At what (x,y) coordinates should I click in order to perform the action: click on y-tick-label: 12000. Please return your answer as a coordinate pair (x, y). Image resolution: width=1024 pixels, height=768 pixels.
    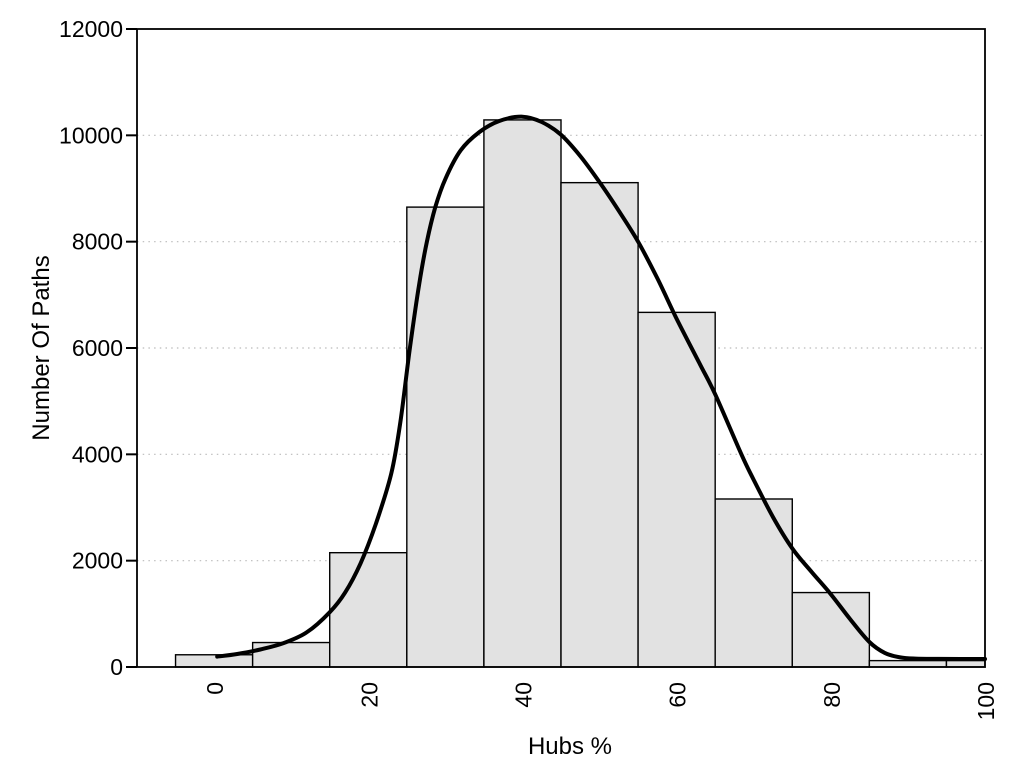
    Looking at the image, I should click on (91, 29).